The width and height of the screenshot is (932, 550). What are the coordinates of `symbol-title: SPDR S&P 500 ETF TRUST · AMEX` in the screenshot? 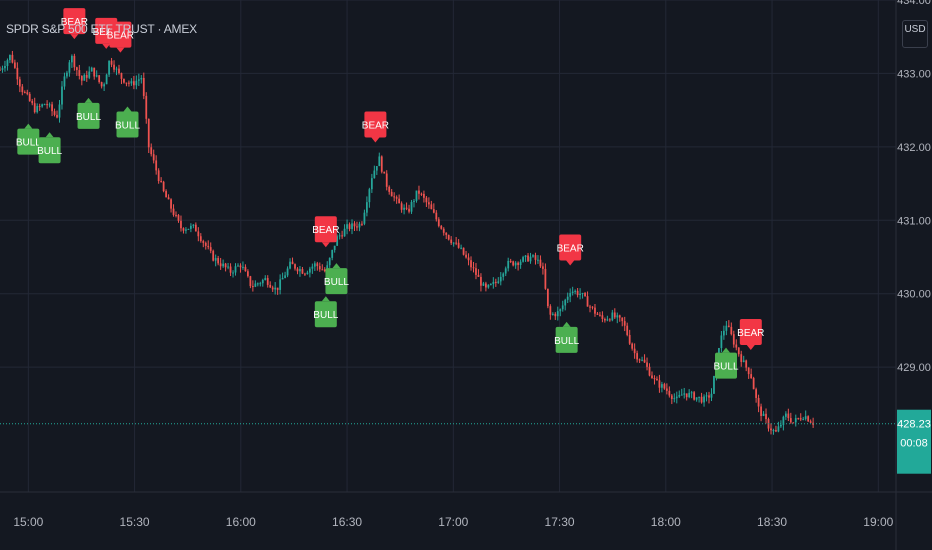 It's located at (101, 29).